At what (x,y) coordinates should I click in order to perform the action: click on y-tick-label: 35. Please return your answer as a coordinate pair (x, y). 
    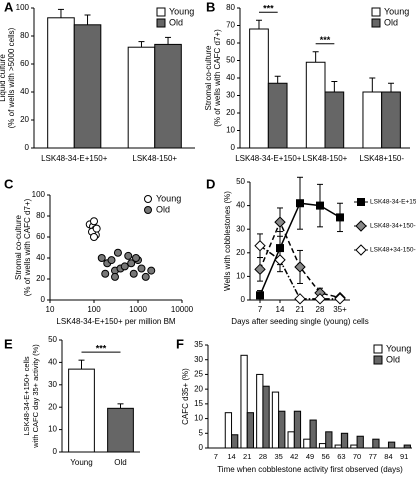
    Looking at the image, I should click on (198, 344).